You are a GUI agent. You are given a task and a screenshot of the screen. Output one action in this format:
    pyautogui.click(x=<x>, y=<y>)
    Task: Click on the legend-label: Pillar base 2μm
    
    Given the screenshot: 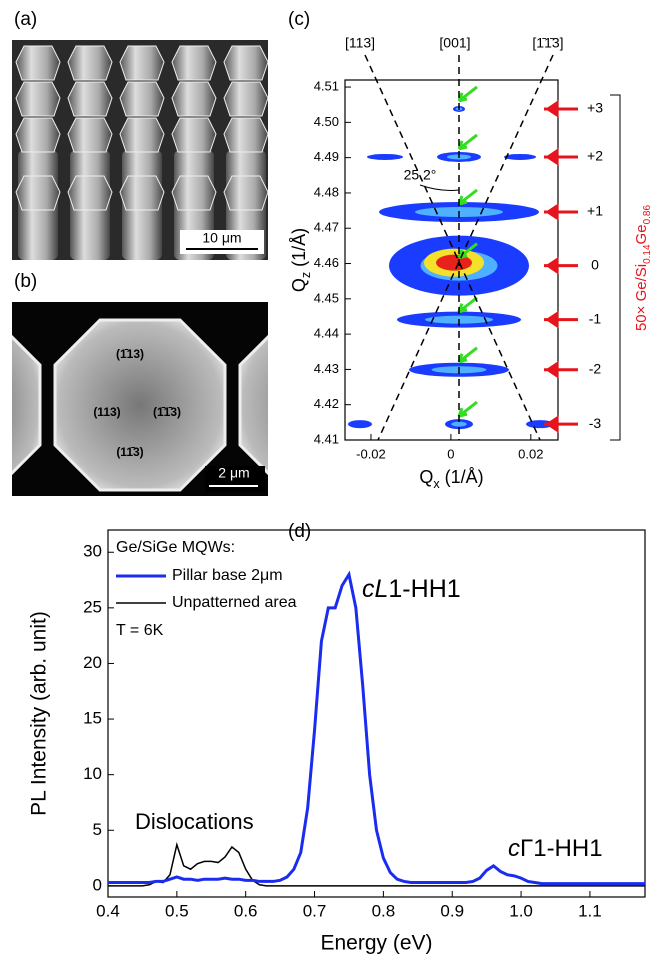 What is the action you would take?
    pyautogui.click(x=227, y=575)
    